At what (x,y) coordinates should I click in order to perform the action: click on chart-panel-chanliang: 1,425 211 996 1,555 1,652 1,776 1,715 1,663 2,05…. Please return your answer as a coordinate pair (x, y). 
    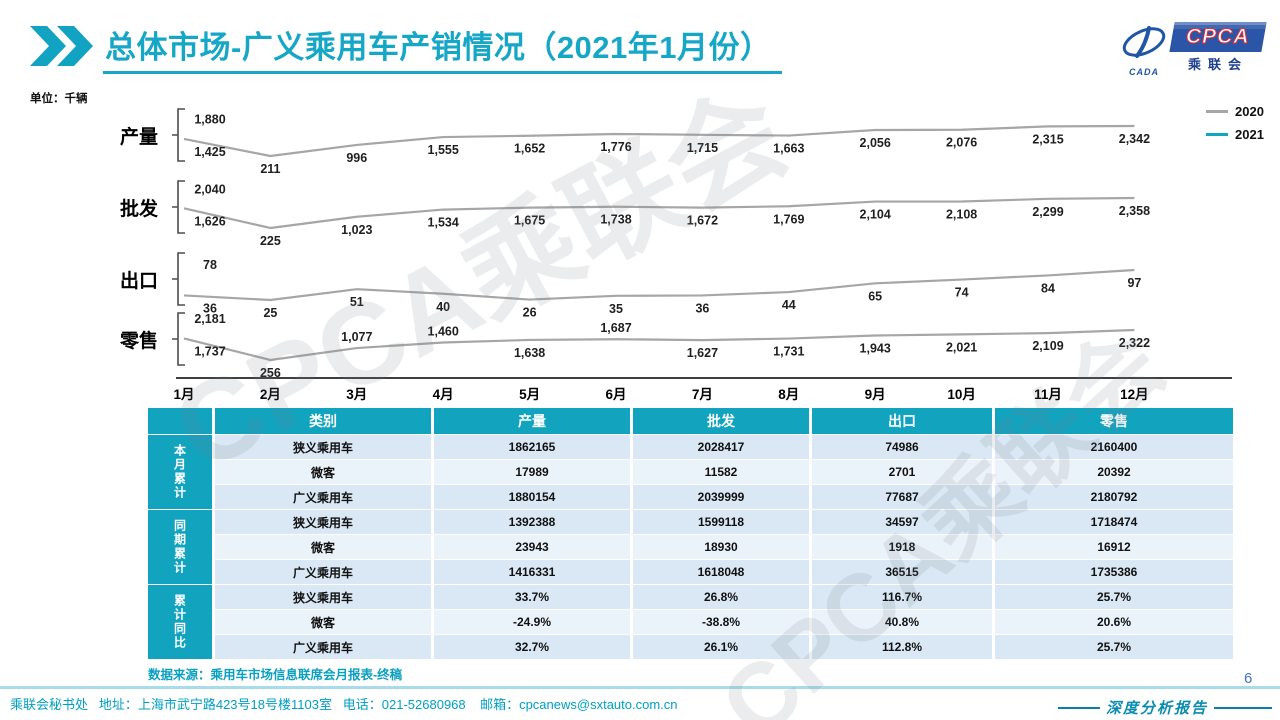
    Looking at the image, I should click on (661, 142).